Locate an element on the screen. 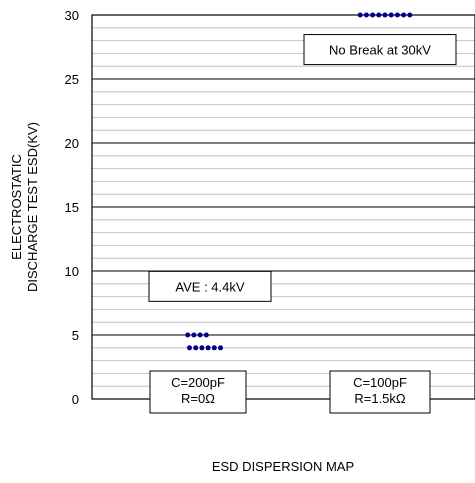 The height and width of the screenshot is (483, 475). y-axis-ticks: 0 5 10 15 20 25 30 is located at coordinates (72, 207).